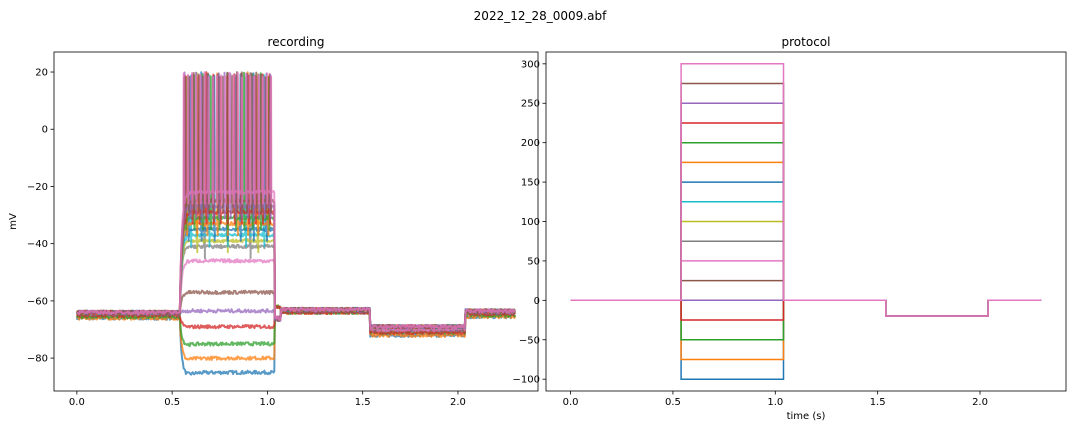 This screenshot has width=1080, height=432. Describe the element at coordinates (537, 301) in the screenshot. I see `protocol-y-tick-label: 0` at that location.